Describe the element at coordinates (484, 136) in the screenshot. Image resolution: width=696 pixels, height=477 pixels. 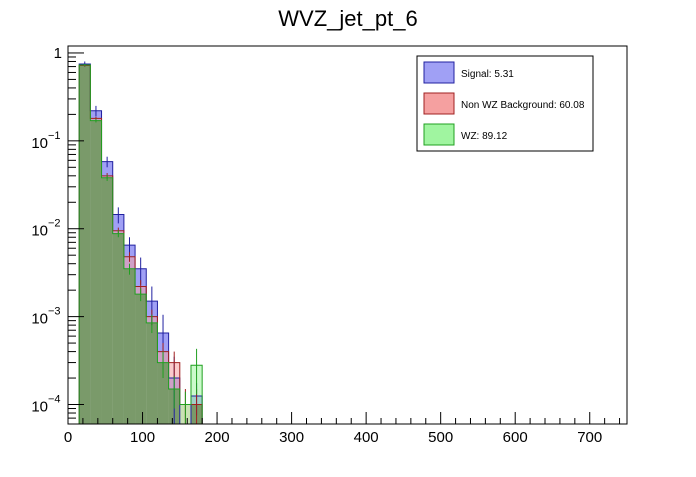
I see `legend-entry-2: WZ: 89.12` at that location.